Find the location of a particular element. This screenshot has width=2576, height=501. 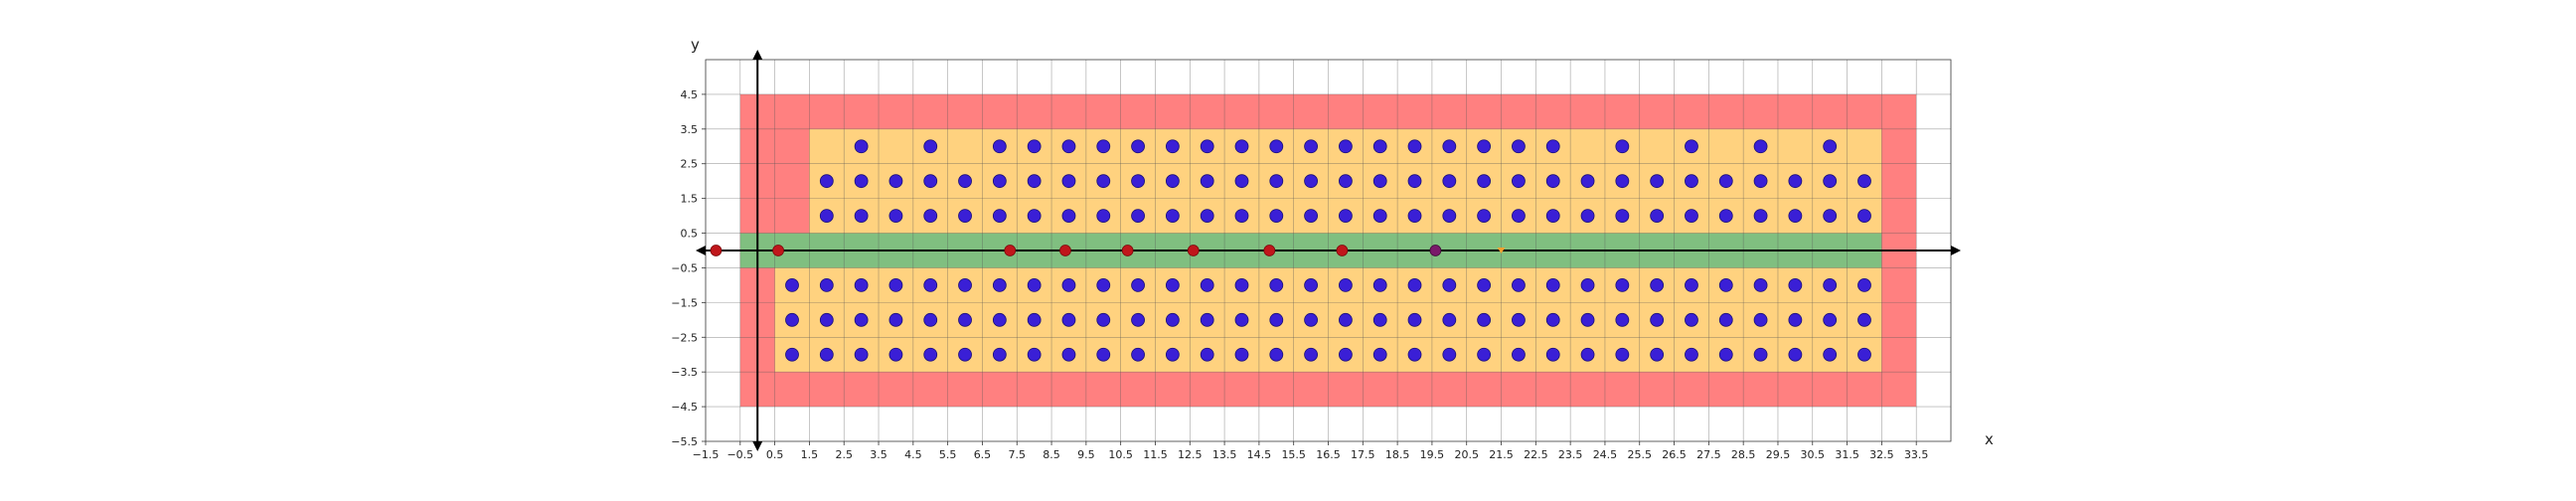

x-tick-label: 21.5 is located at coordinates (1501, 454).